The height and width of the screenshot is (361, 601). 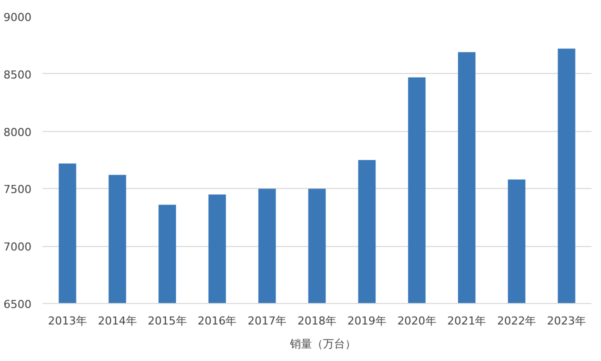 I want to click on x-tick-label: 2013年, so click(x=67, y=321).